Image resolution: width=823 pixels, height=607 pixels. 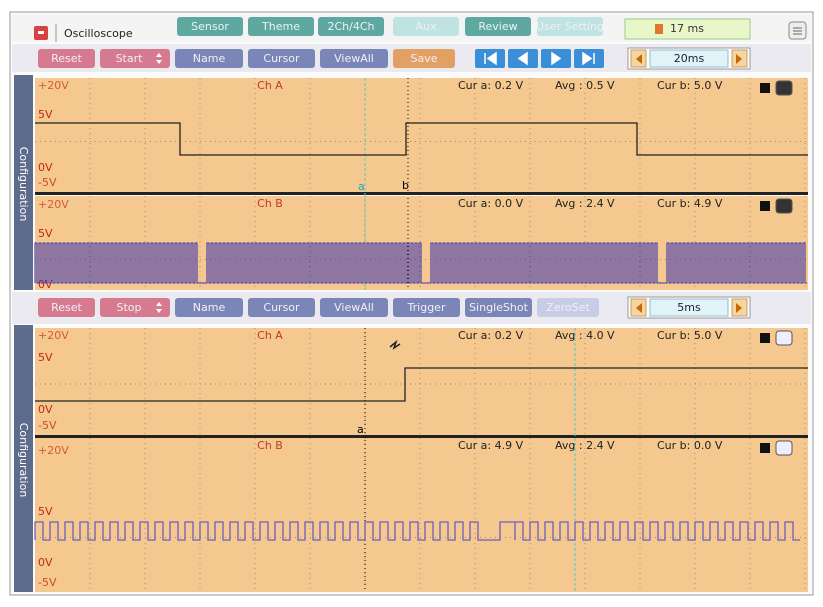 What do you see at coordinates (690, 445) in the screenshot?
I see `cursor-b: Cur b: 0.0 V` at bounding box center [690, 445].